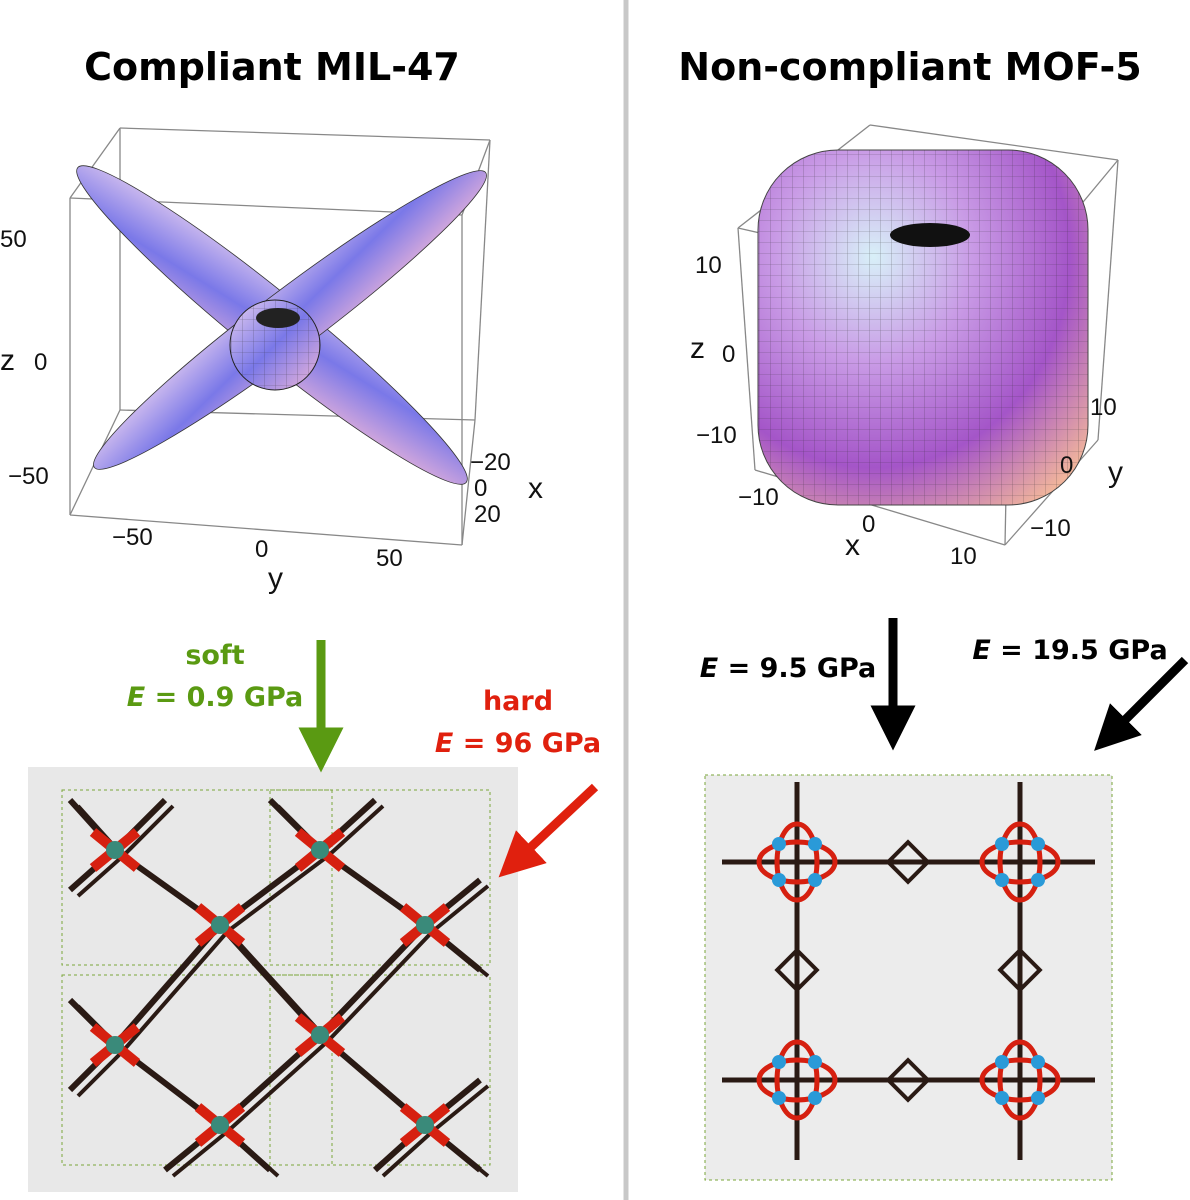 The image size is (1190, 1200). What do you see at coordinates (487, 514) in the screenshot?
I see `tick-label: 20` at bounding box center [487, 514].